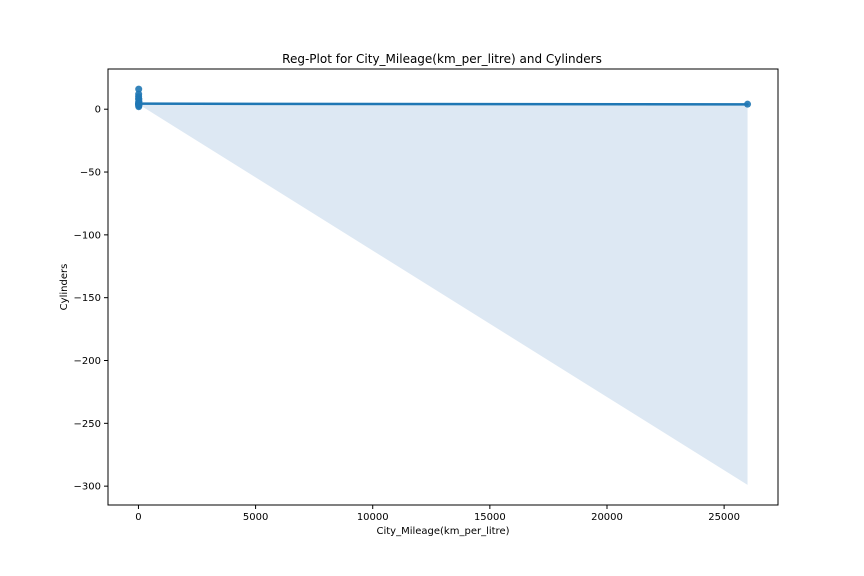 The height and width of the screenshot is (576, 864). Describe the element at coordinates (87, 235) in the screenshot. I see `y-tick-label: −100` at that location.